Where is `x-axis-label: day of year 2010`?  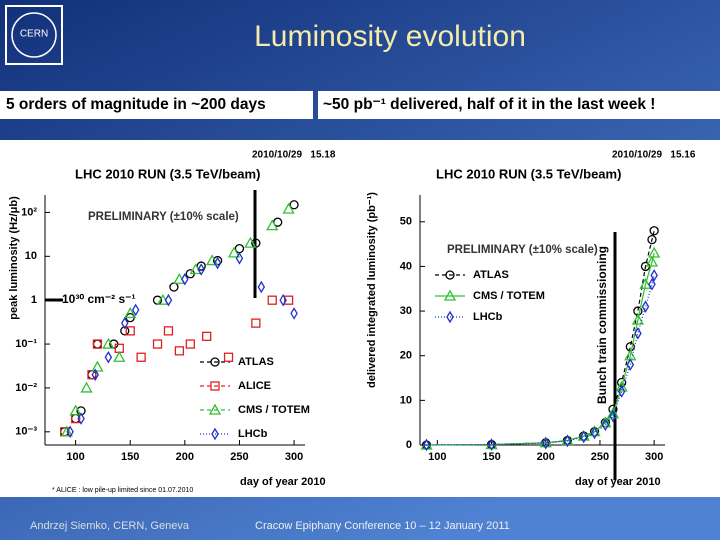 x-axis-label: day of year 2010 is located at coordinates (618, 482).